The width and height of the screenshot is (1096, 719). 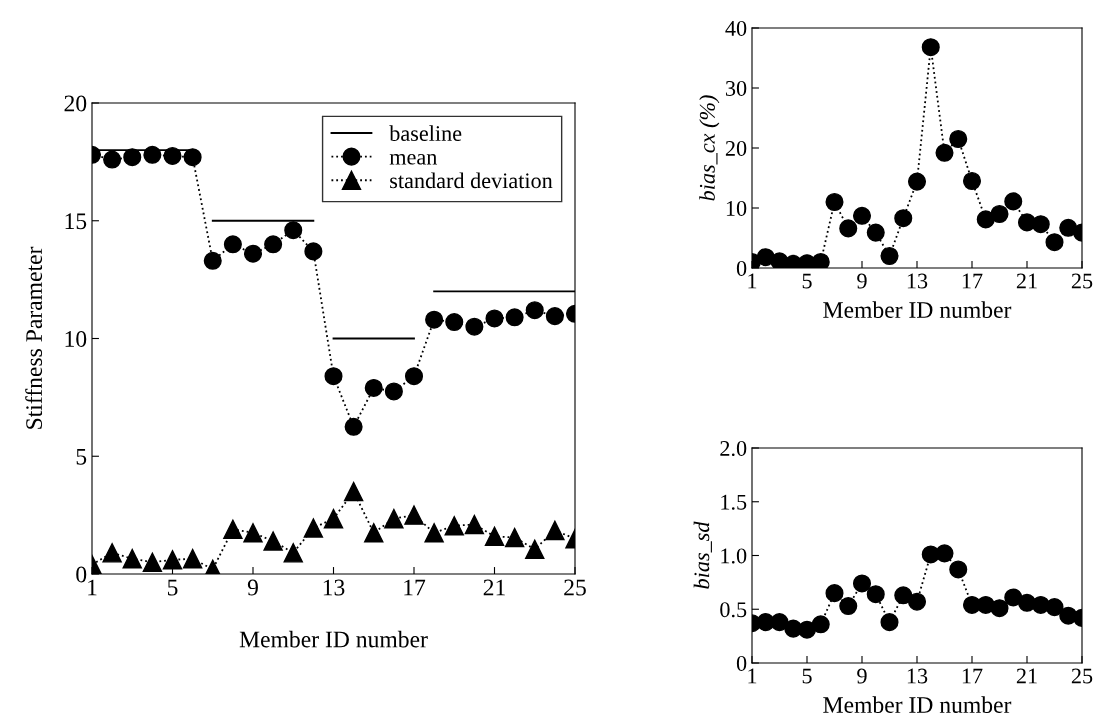 What do you see at coordinates (471, 180) in the screenshot?
I see `legend-label: standard deviation` at bounding box center [471, 180].